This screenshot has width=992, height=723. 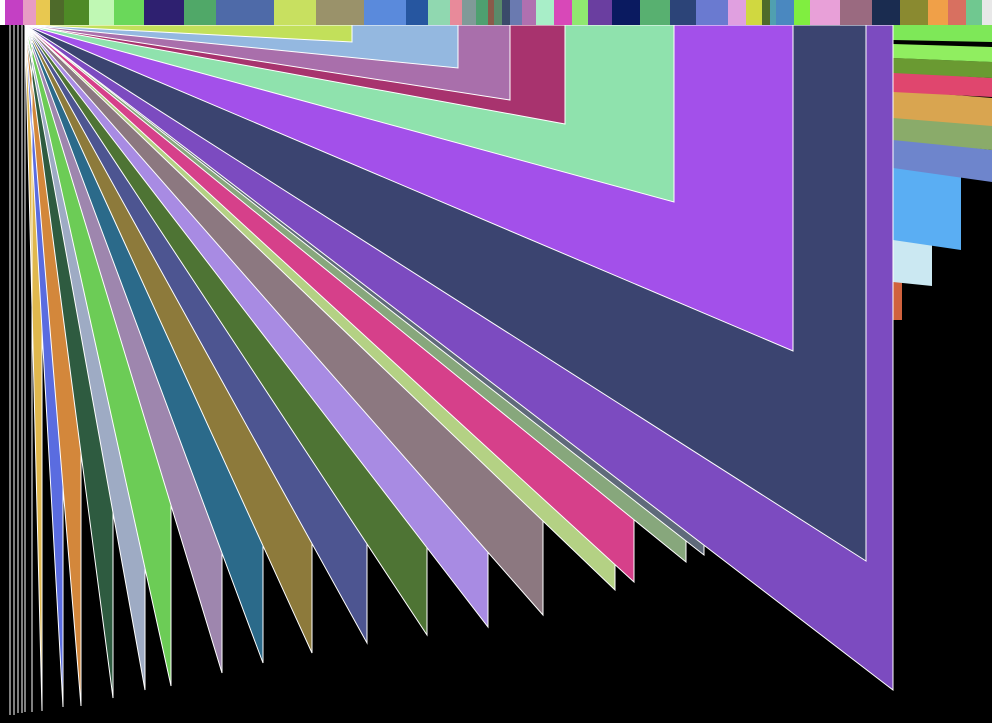 I want to click on top-strip, so click(x=496, y=12).